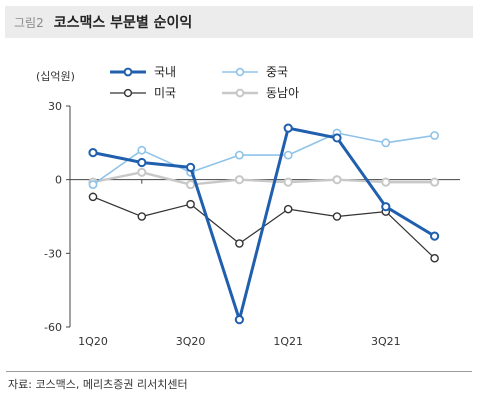  I want to click on x-tick-label: 1Q21, so click(288, 341).